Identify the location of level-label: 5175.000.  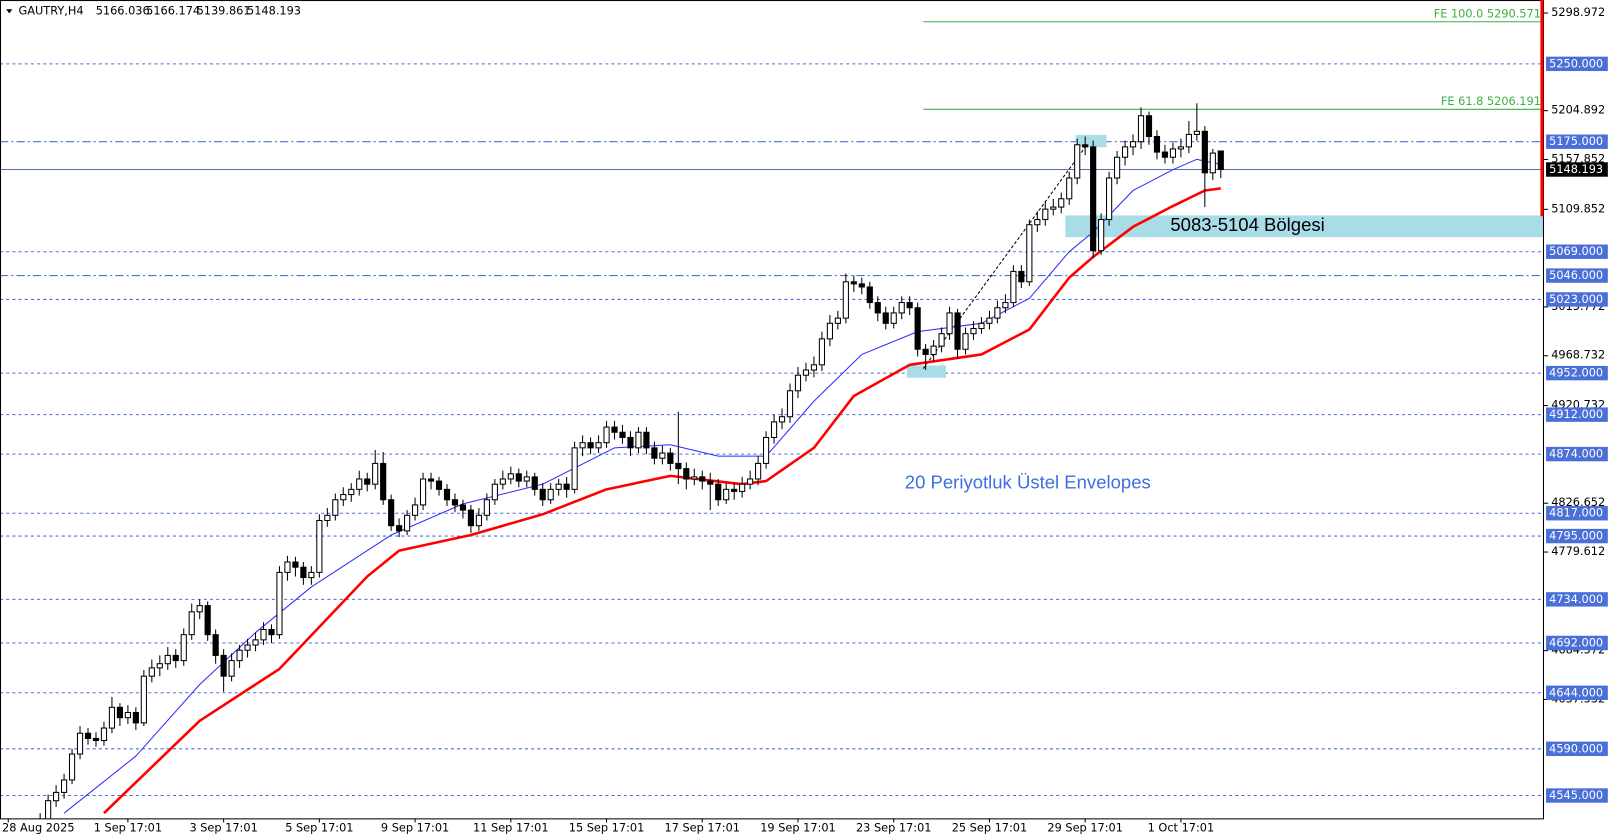
(1576, 141).